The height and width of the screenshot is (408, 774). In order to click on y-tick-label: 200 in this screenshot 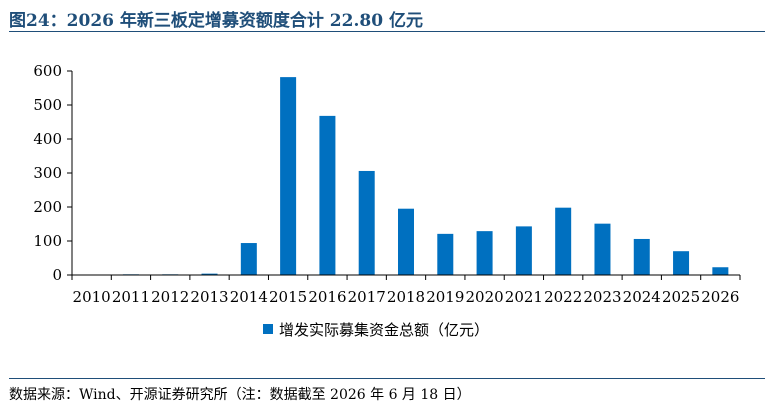, I will do `click(47, 207)`.